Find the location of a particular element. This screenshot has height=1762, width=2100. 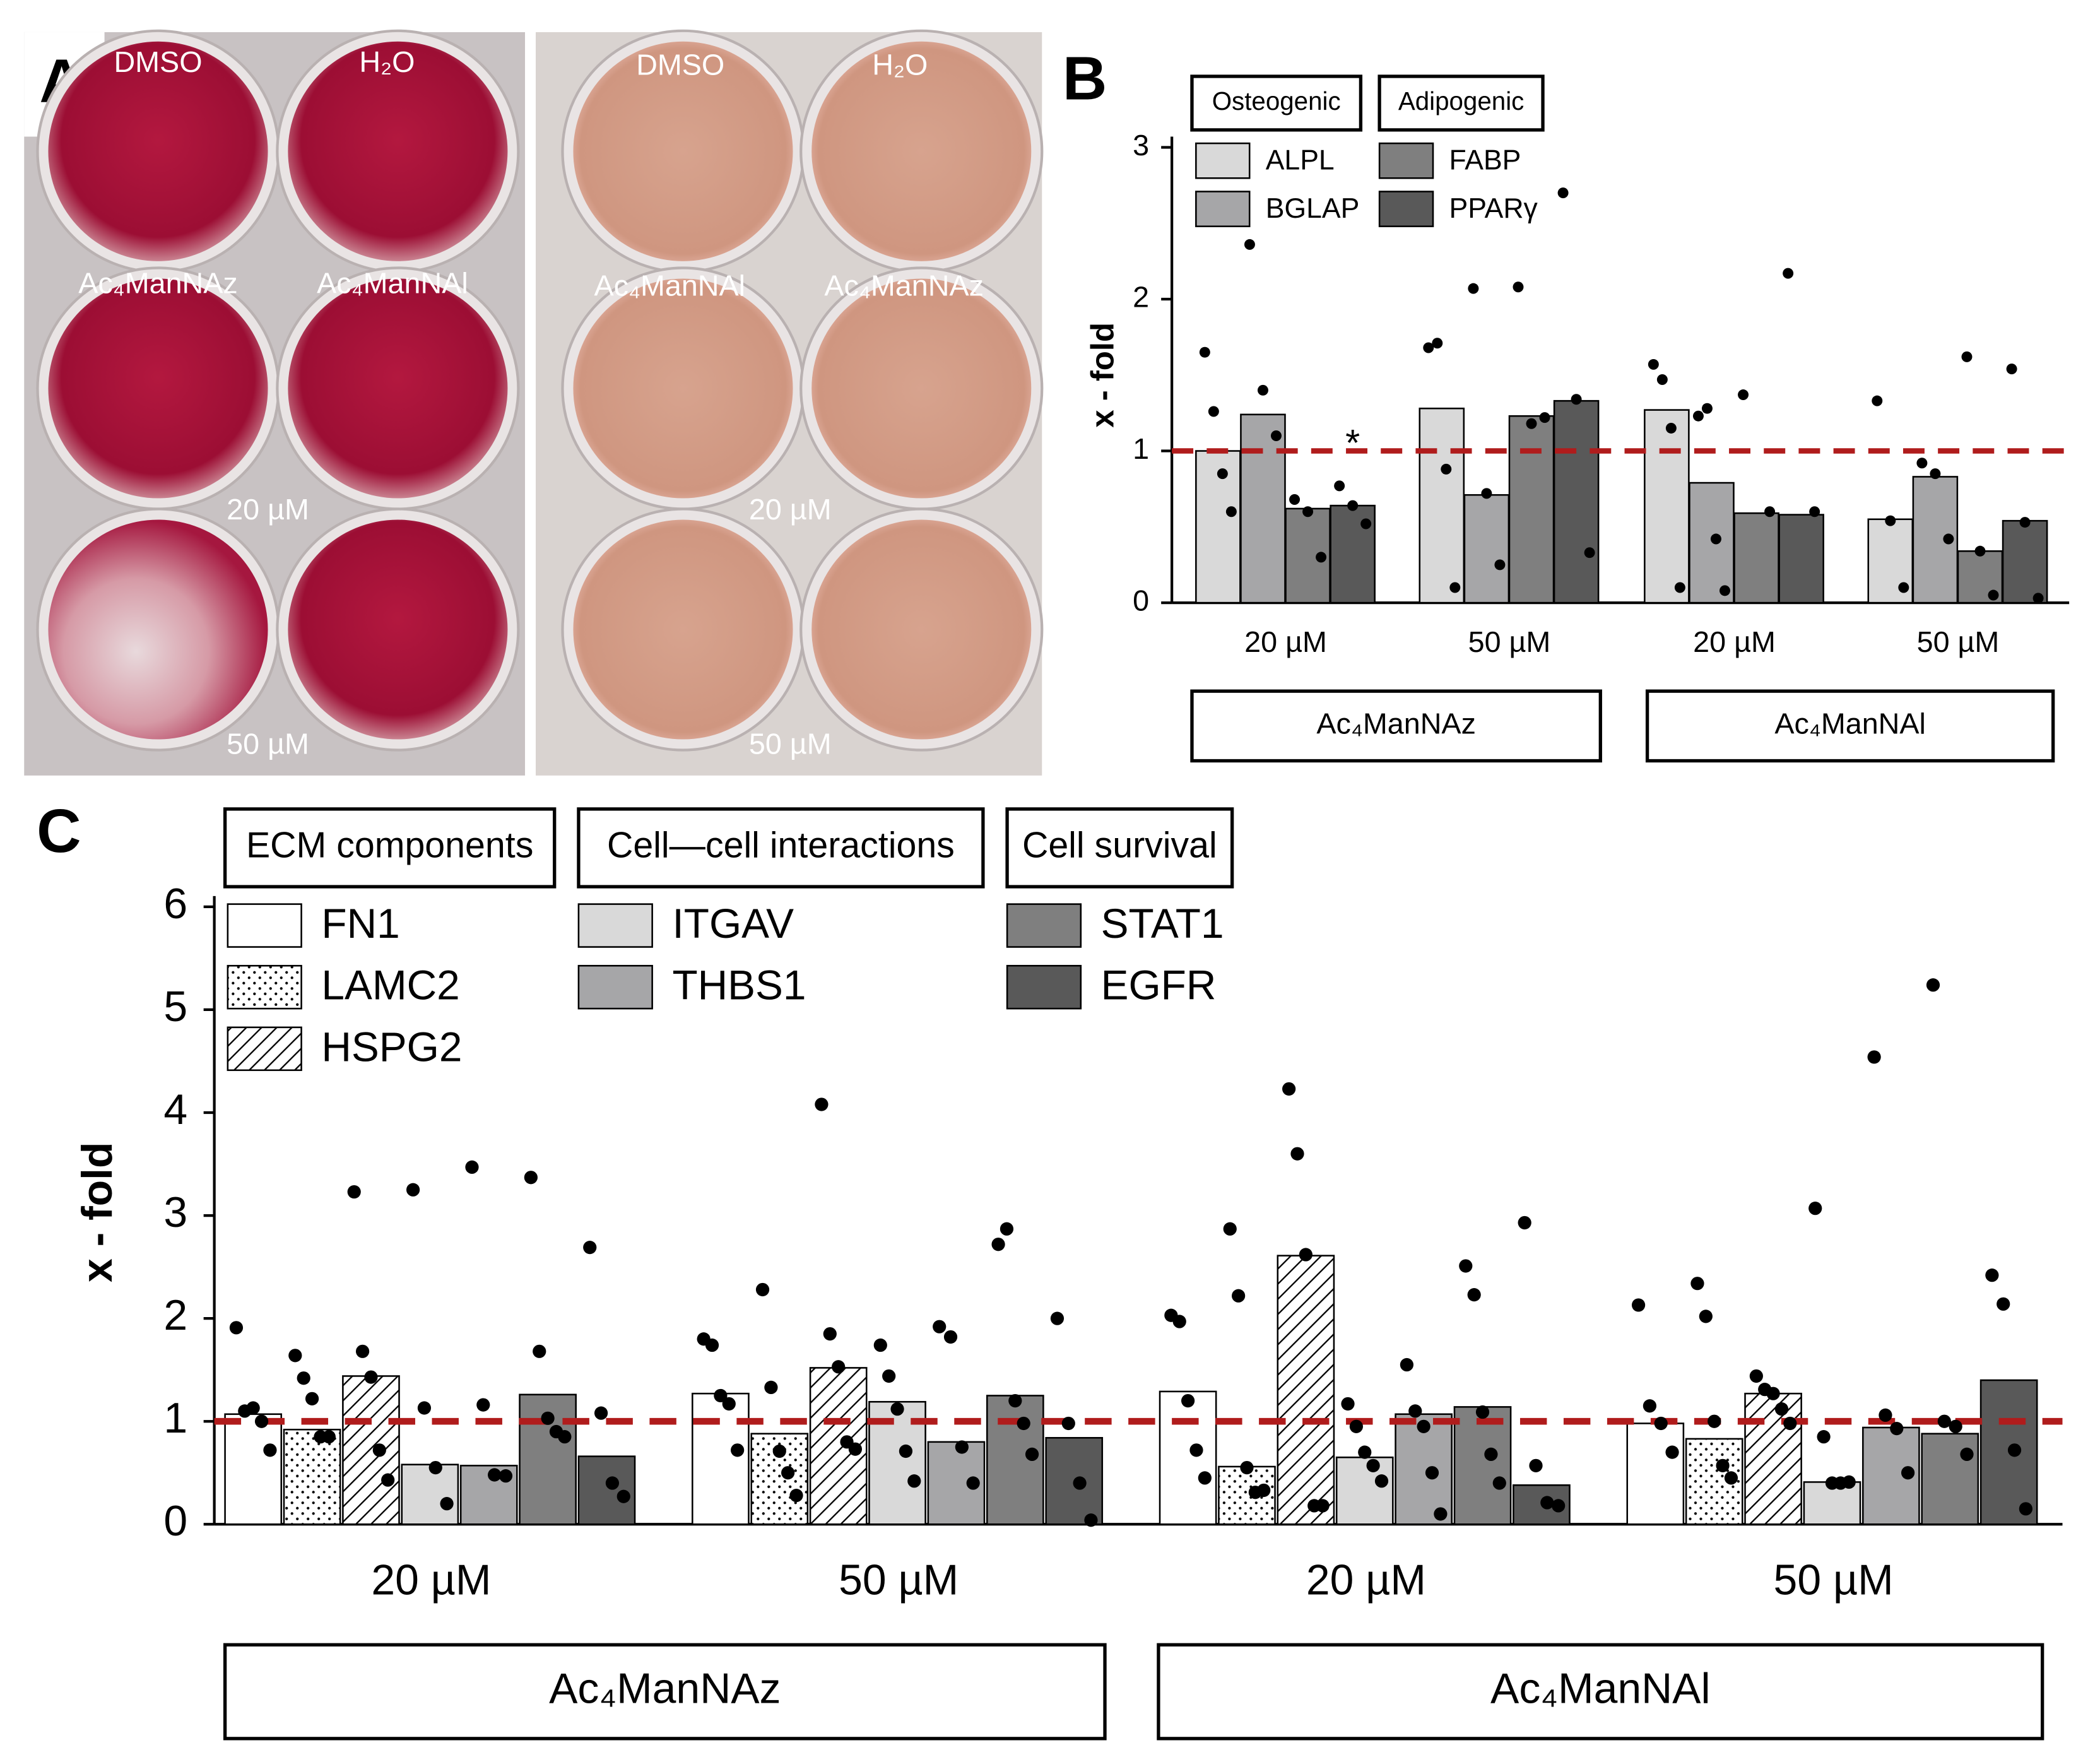

legend-label: THBS1 is located at coordinates (739, 985).